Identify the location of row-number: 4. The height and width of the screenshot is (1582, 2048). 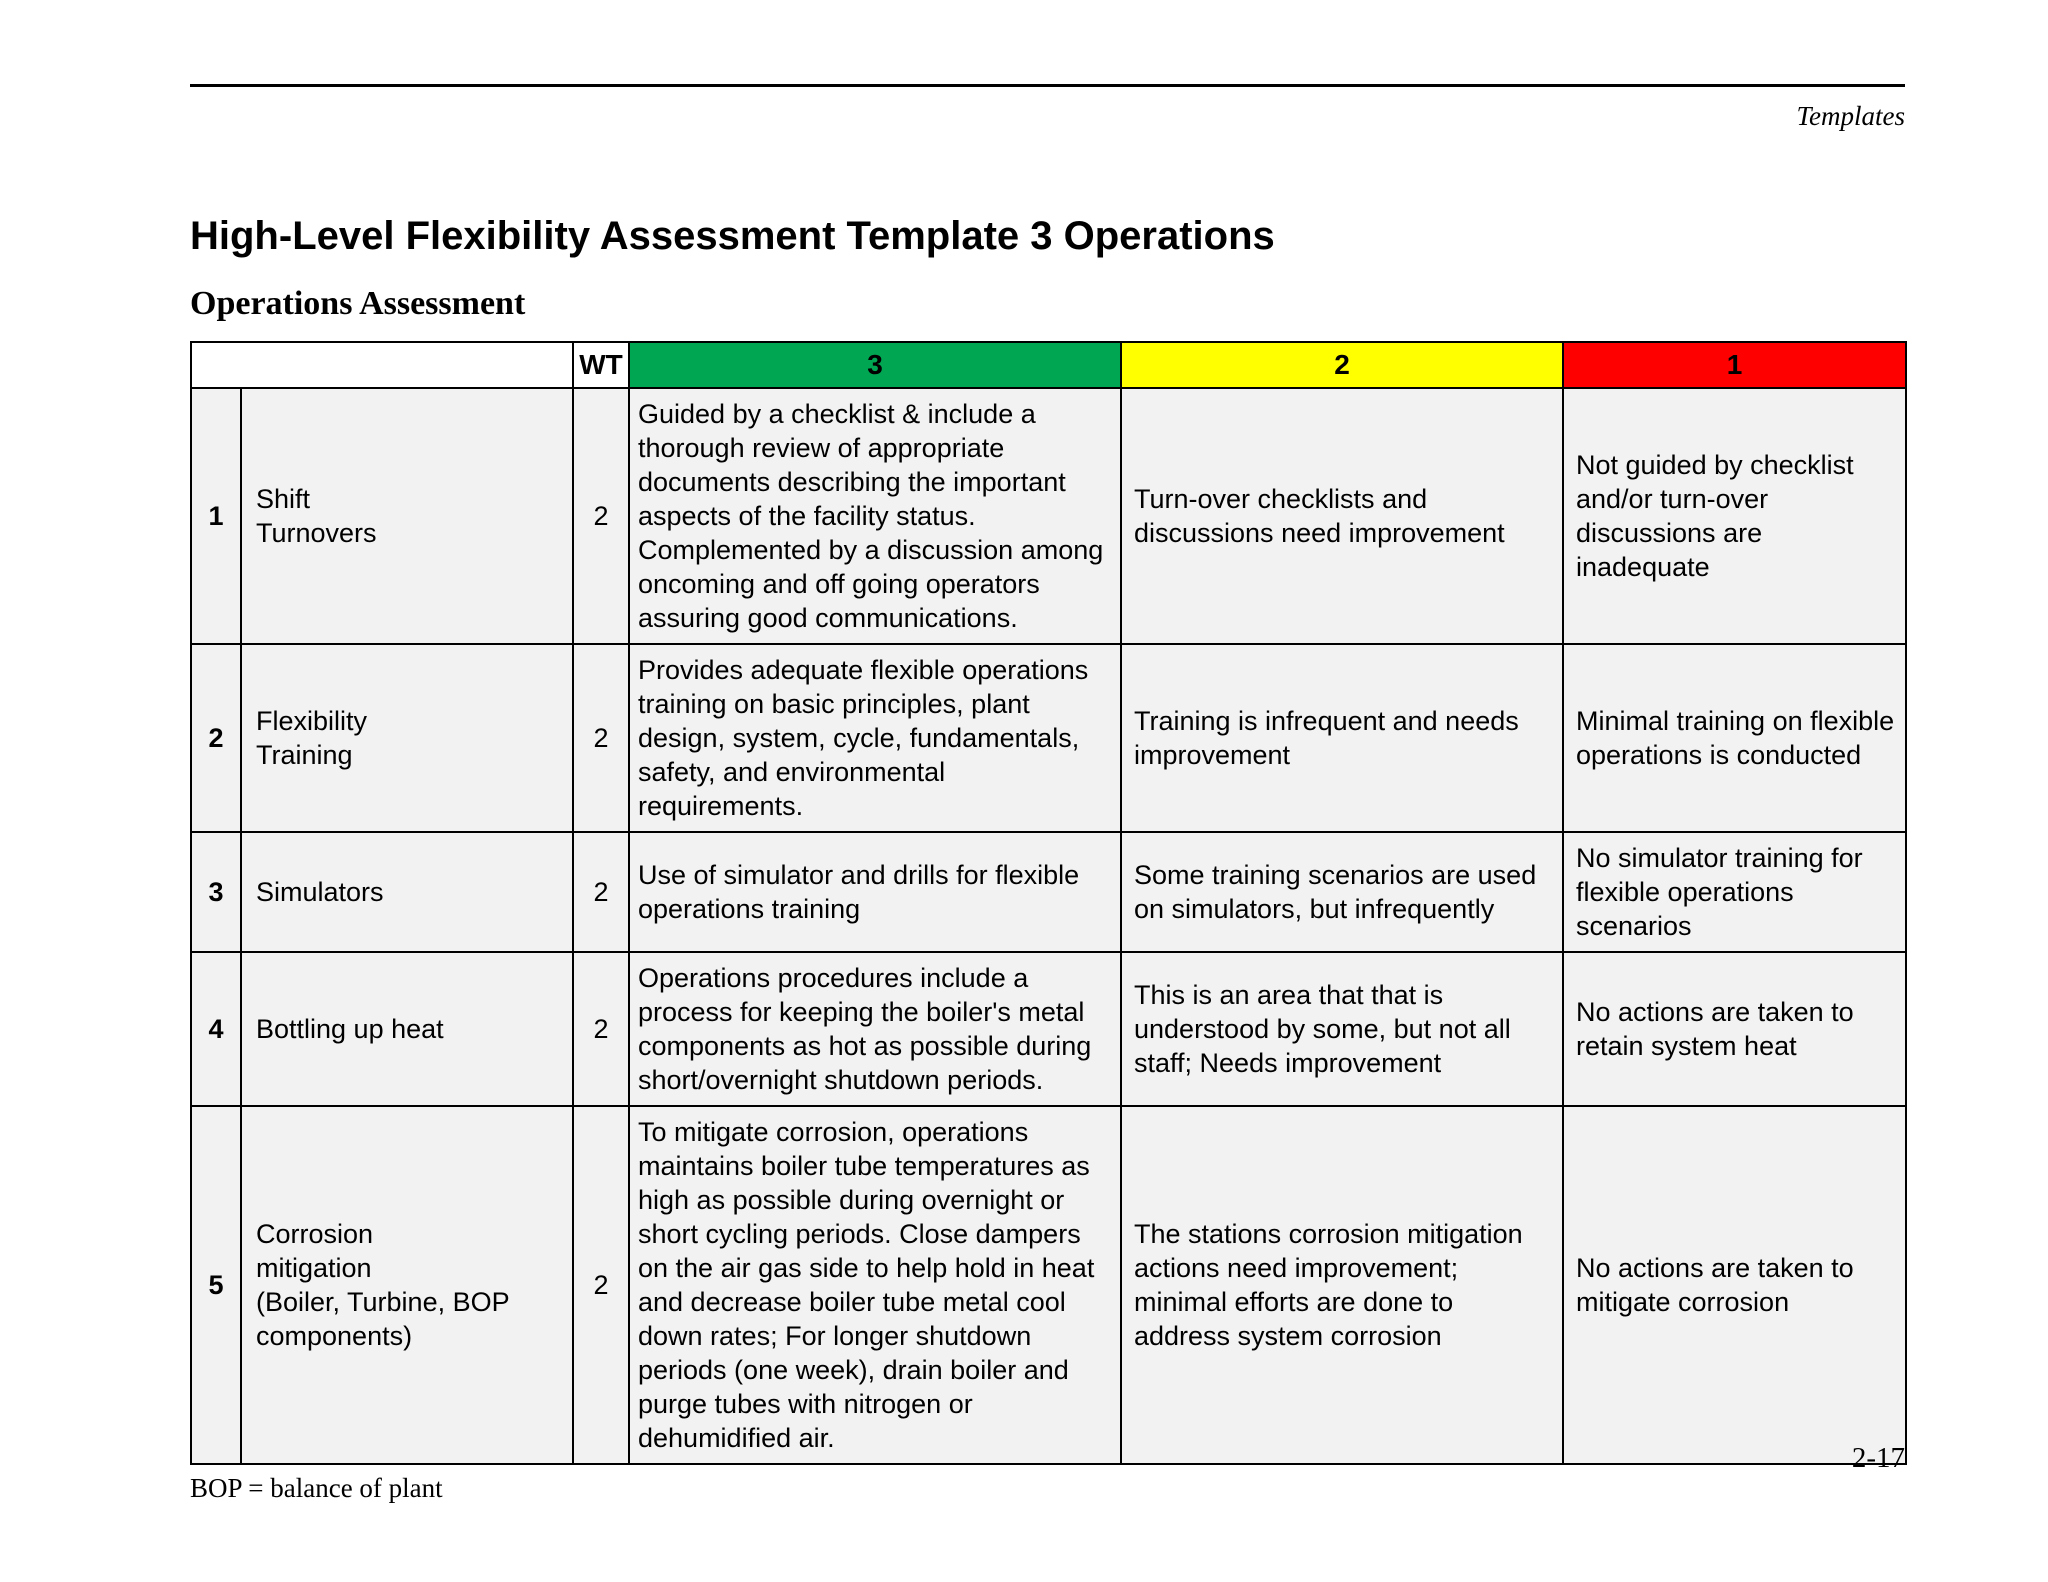
(216, 1029).